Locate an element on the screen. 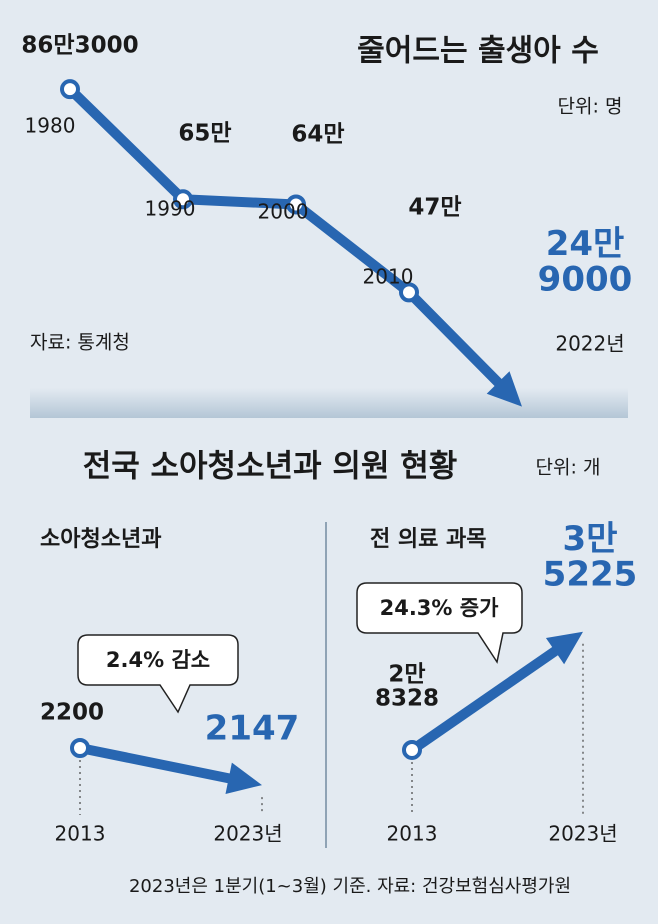 The height and width of the screenshot is (924, 658). annotation: 24.3% 증가 is located at coordinates (439, 608).